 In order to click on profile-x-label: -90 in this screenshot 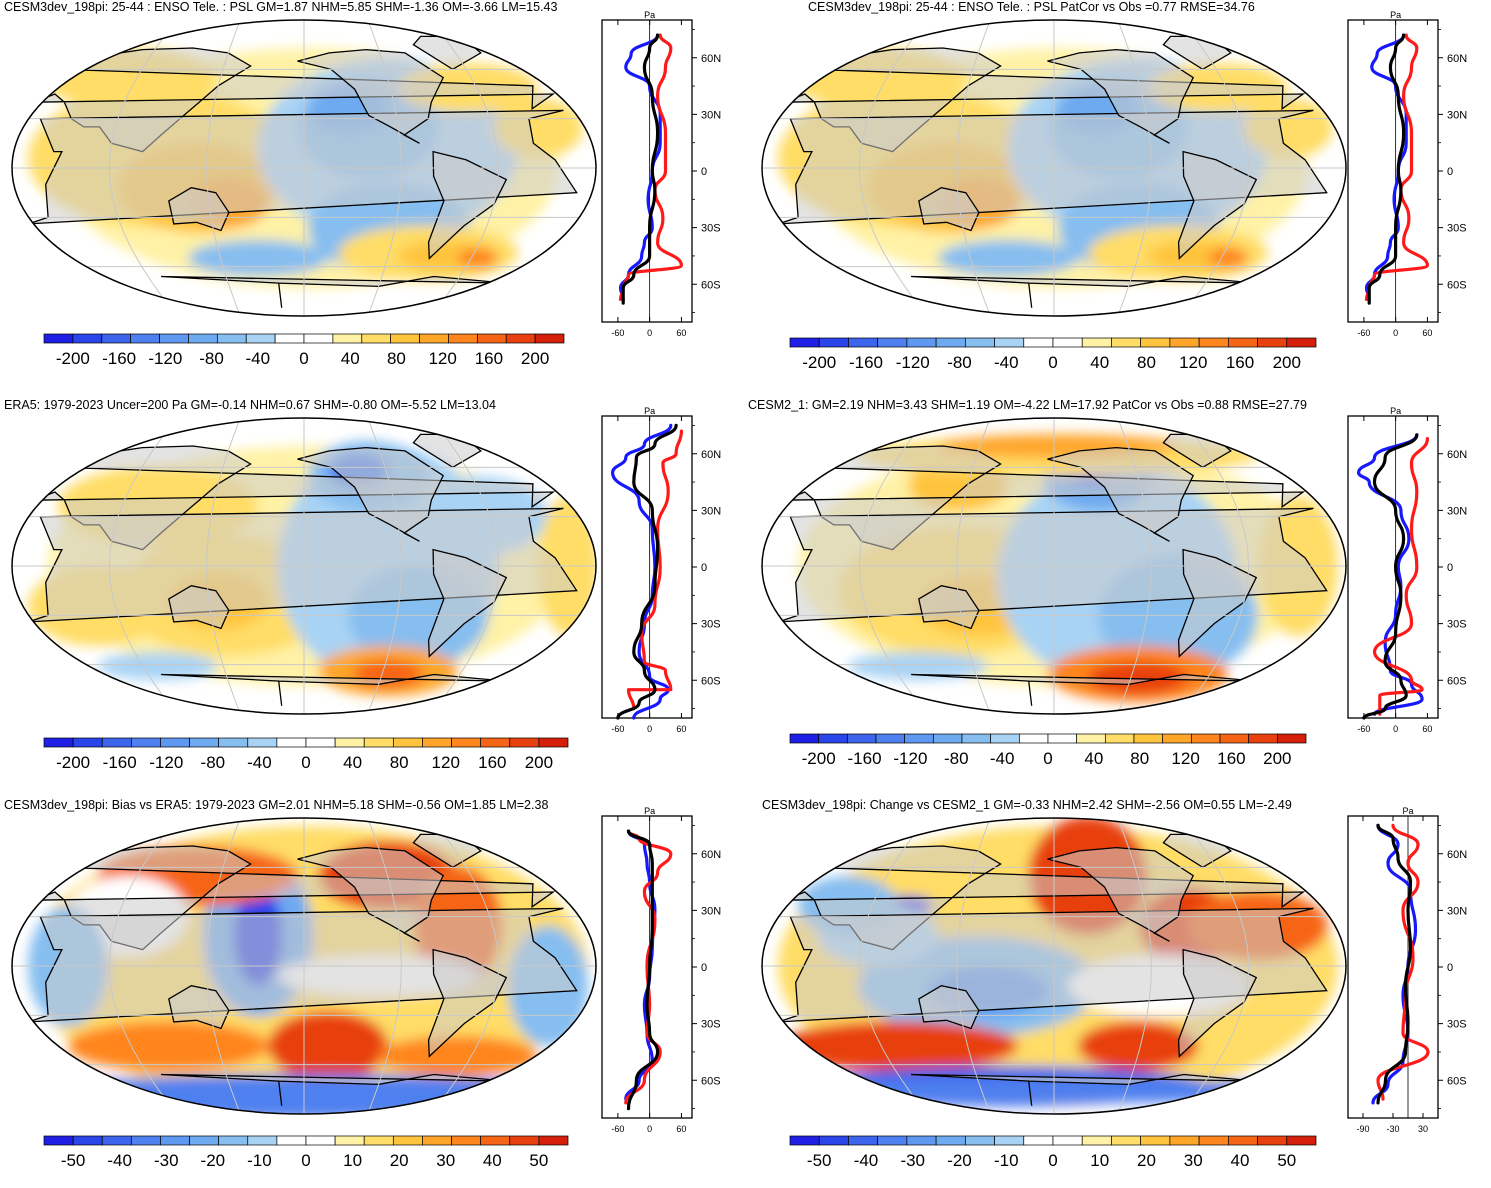, I will do `click(1362, 1129)`.